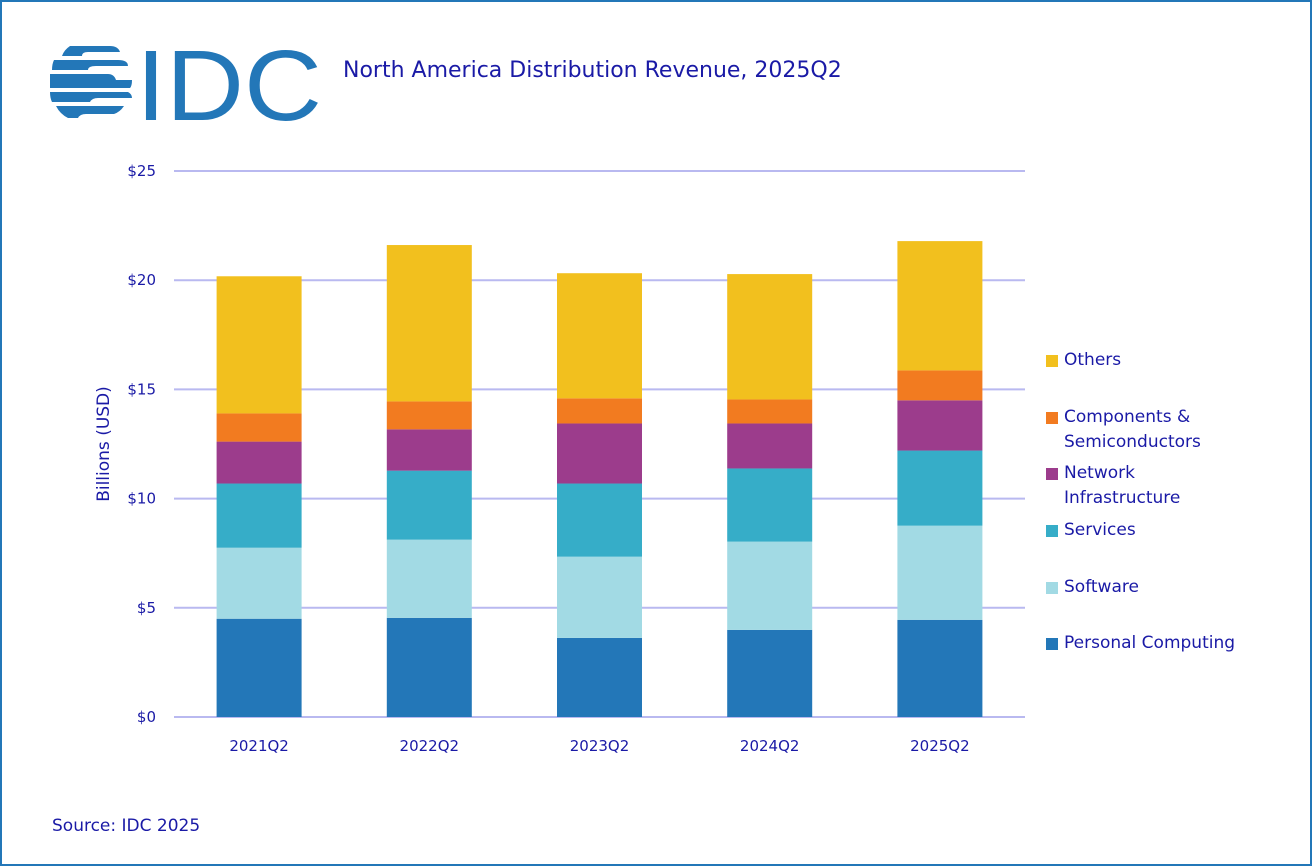 The width and height of the screenshot is (1312, 866). What do you see at coordinates (141, 280) in the screenshot?
I see `y-tick-label: $20` at bounding box center [141, 280].